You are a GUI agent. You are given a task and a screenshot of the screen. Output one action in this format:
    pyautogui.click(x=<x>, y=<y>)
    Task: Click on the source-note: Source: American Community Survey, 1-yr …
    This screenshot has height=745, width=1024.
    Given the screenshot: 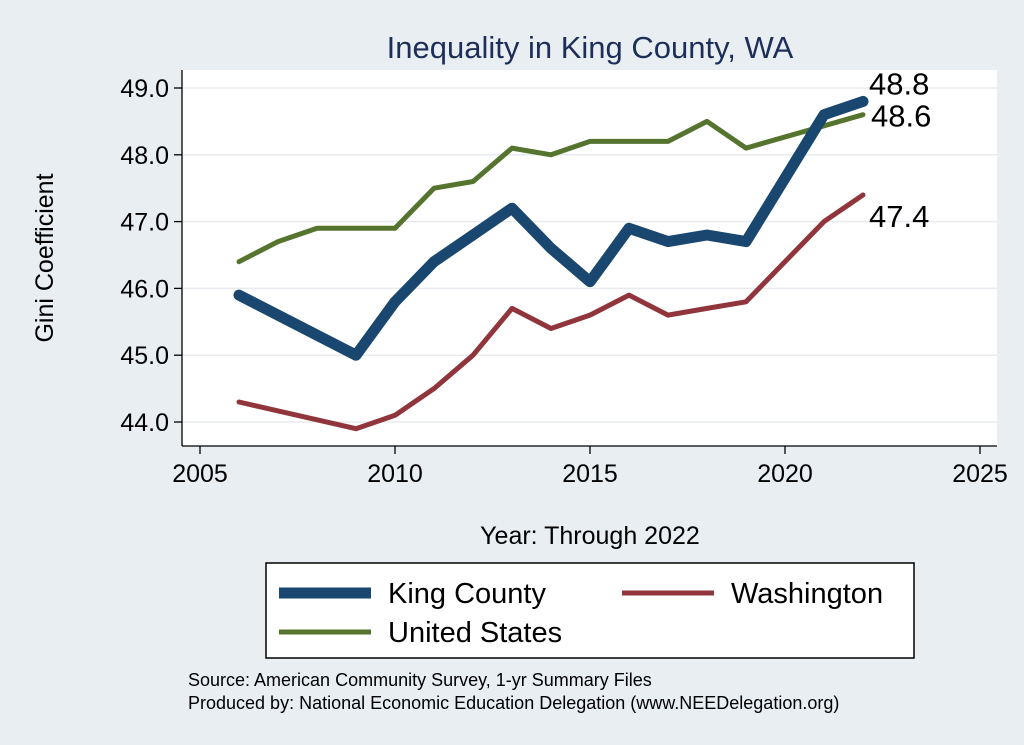 What is the action you would take?
    pyautogui.click(x=420, y=680)
    